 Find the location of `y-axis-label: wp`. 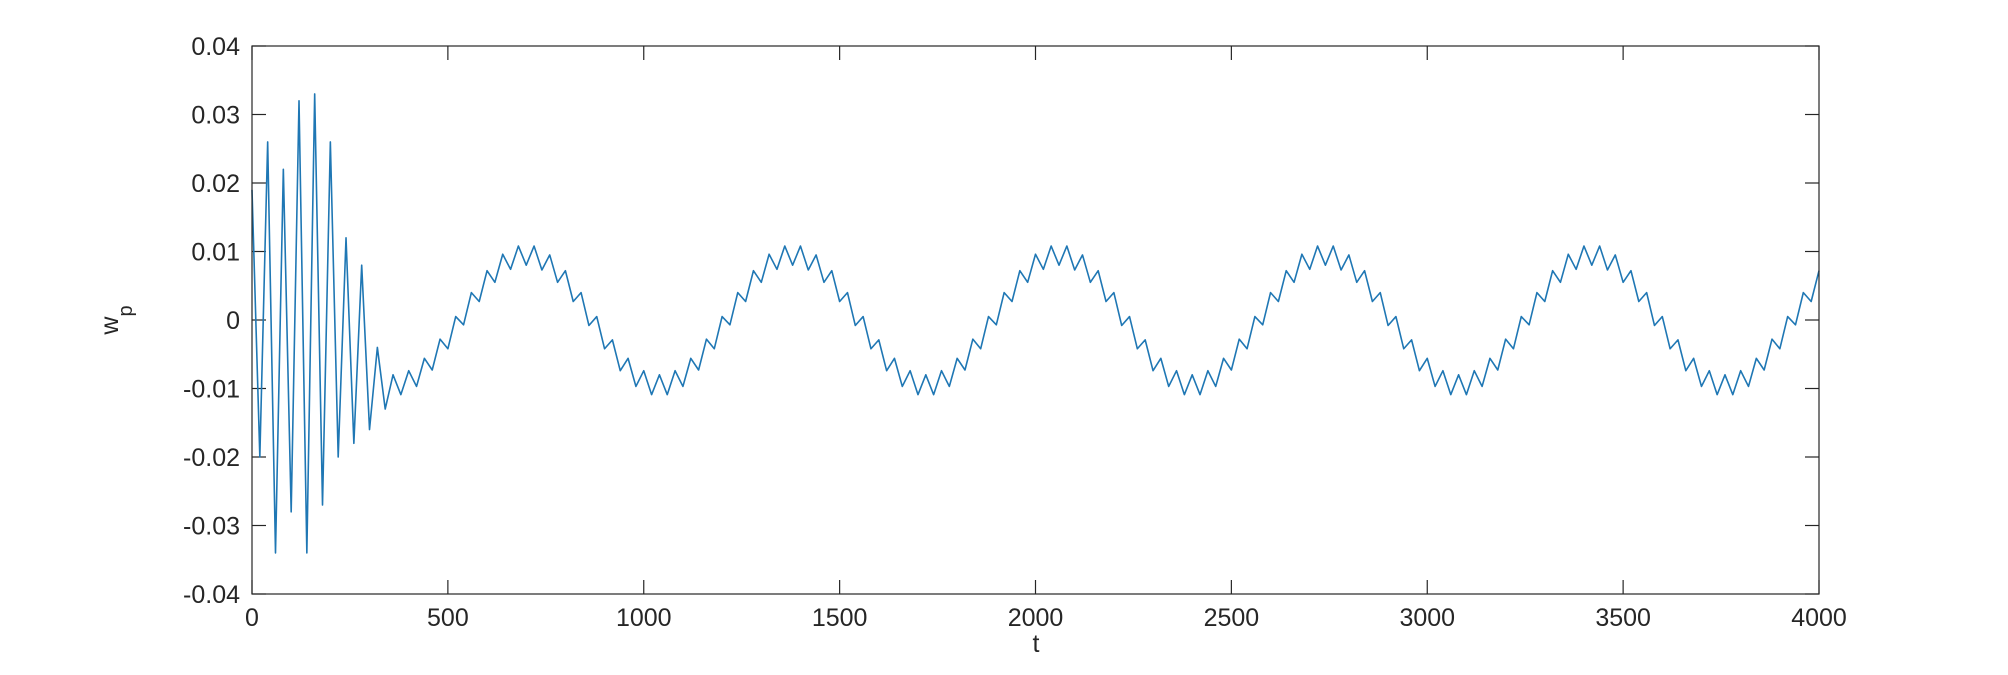

y-axis-label: wp is located at coordinates (116, 320).